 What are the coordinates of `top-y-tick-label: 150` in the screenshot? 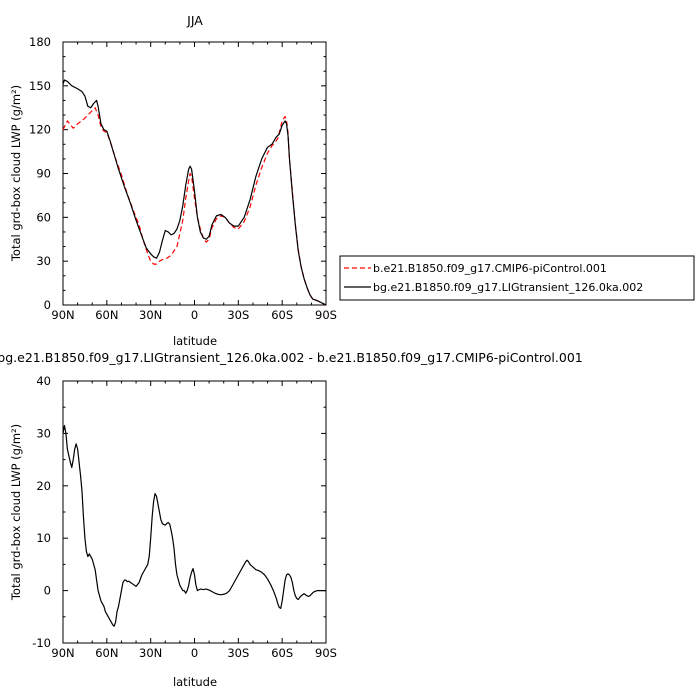 It's located at (40, 86).